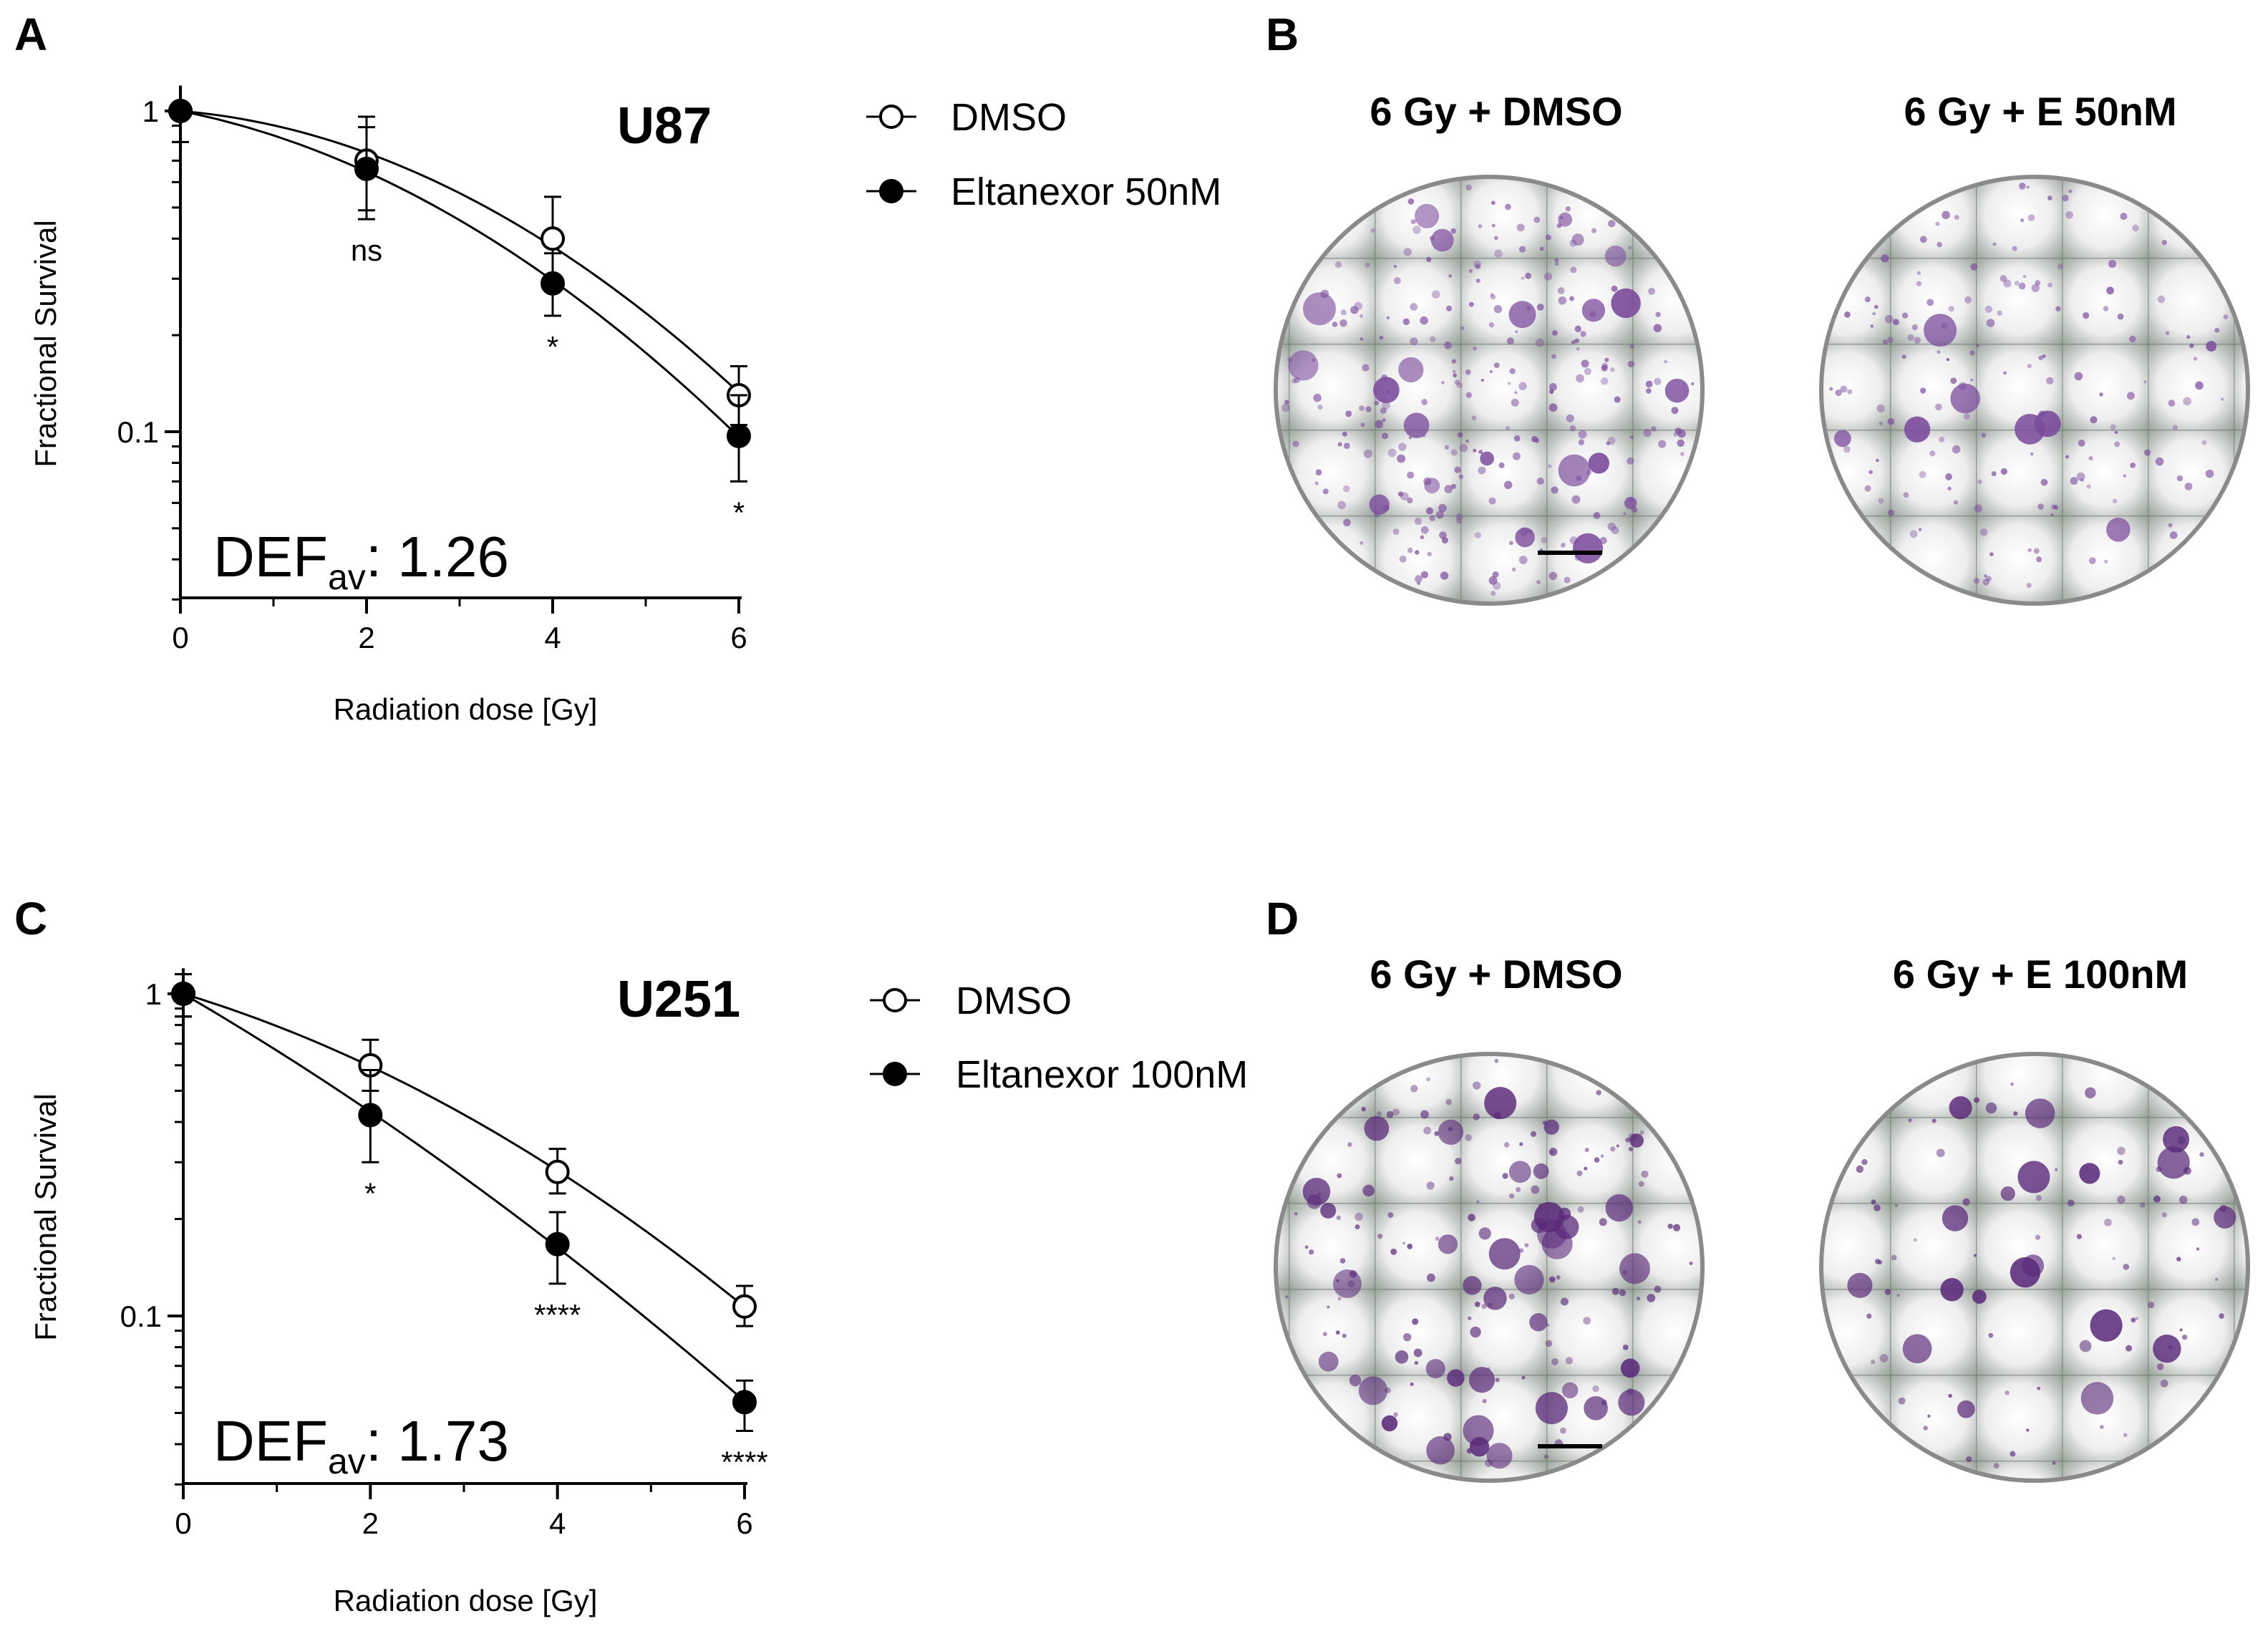  What do you see at coordinates (437, 557) in the screenshot?
I see `def-value: : 1.26` at bounding box center [437, 557].